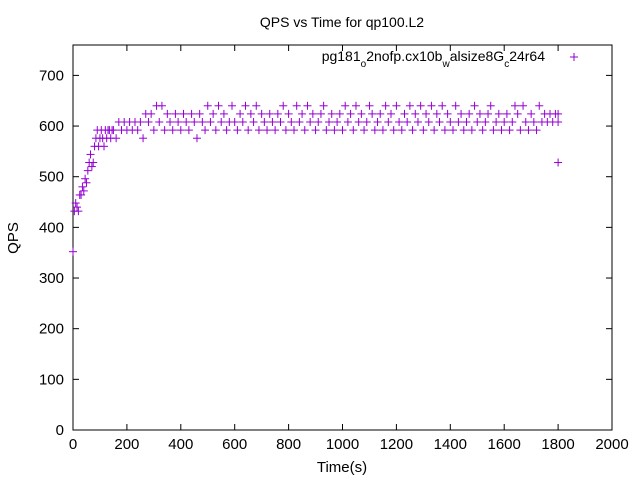 The height and width of the screenshot is (480, 640). What do you see at coordinates (527, 56) in the screenshot?
I see `legend-text-part: 24r64` at bounding box center [527, 56].